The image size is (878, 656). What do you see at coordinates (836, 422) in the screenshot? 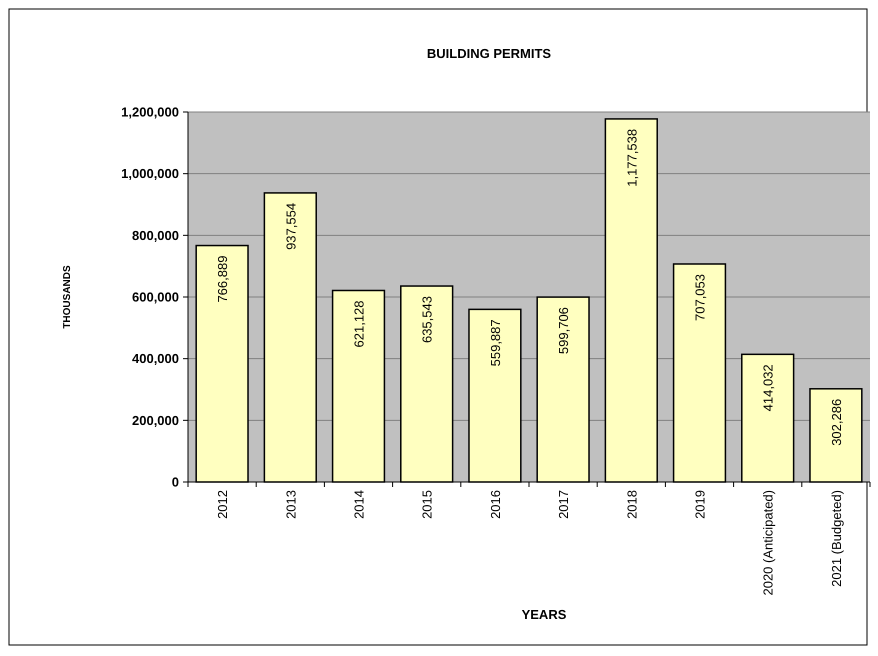
I see `data-label: 302,286` at bounding box center [836, 422].